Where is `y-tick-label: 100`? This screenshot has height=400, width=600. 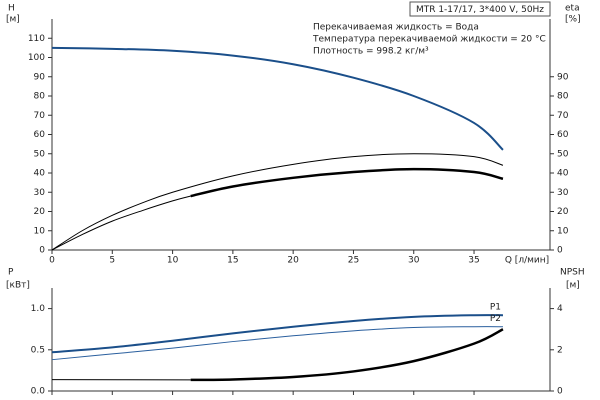
y-tick-label: 100 is located at coordinates (36, 58).